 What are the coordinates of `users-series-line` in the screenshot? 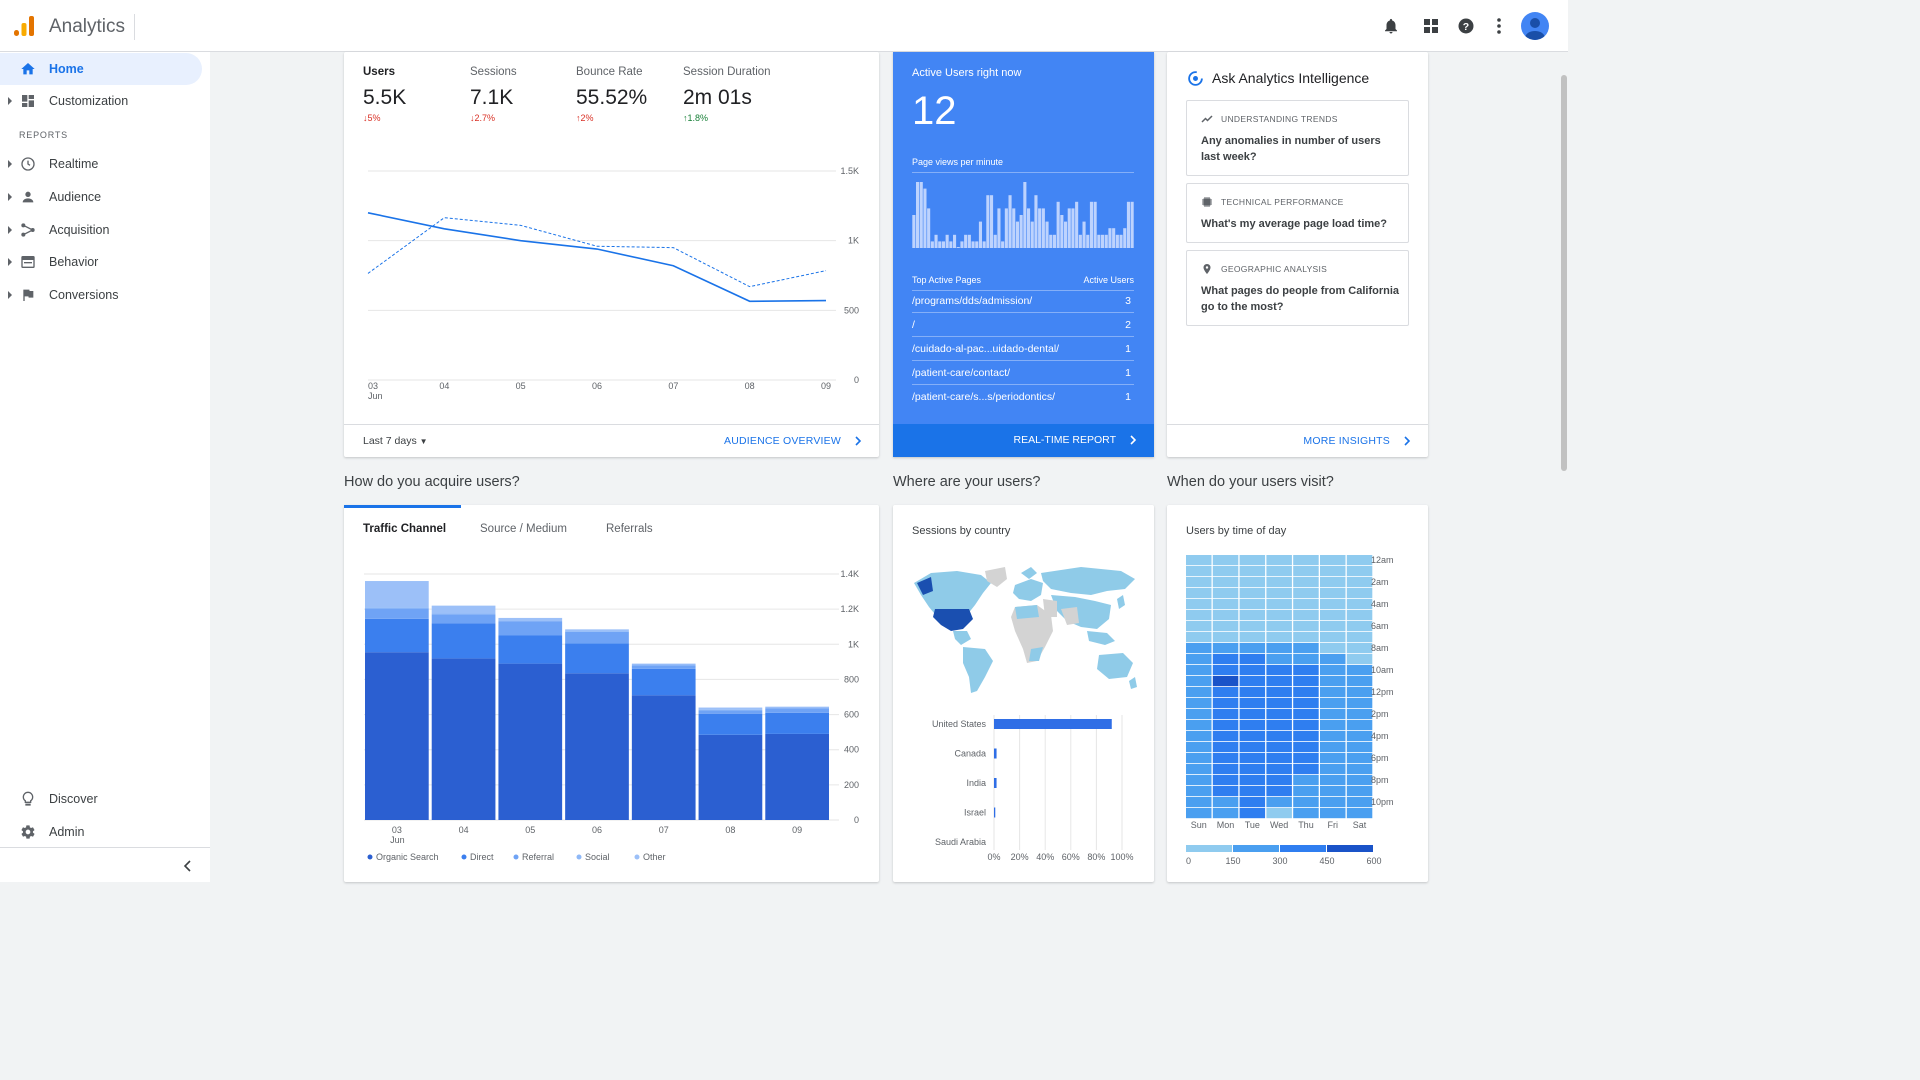 It's located at (597, 257).